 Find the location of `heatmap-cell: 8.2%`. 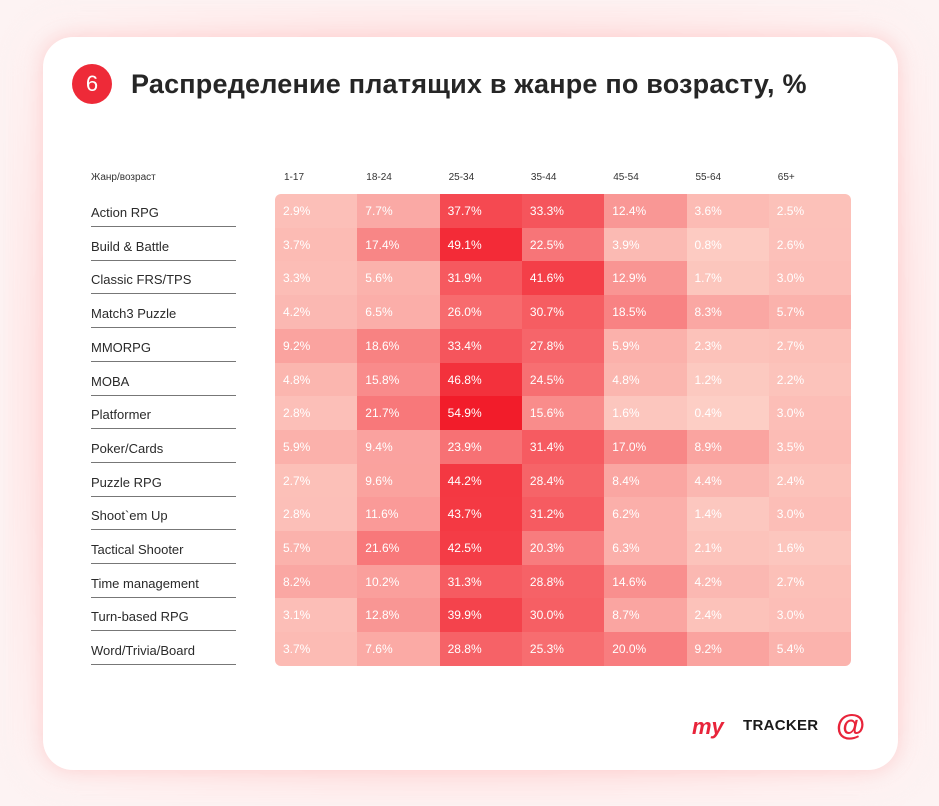

heatmap-cell: 8.2% is located at coordinates (316, 581).